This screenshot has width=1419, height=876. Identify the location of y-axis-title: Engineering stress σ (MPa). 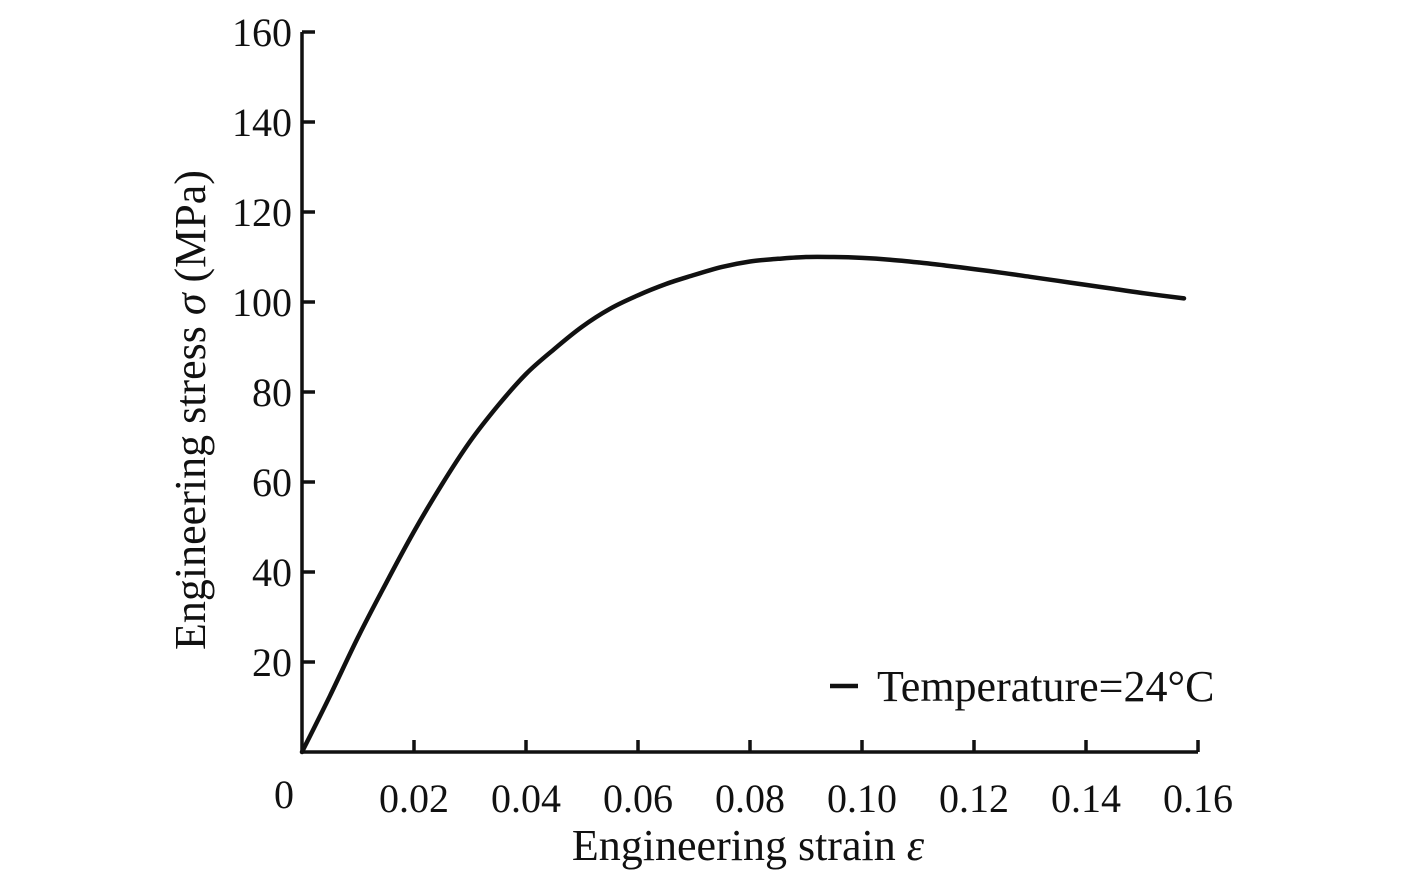
(190, 410).